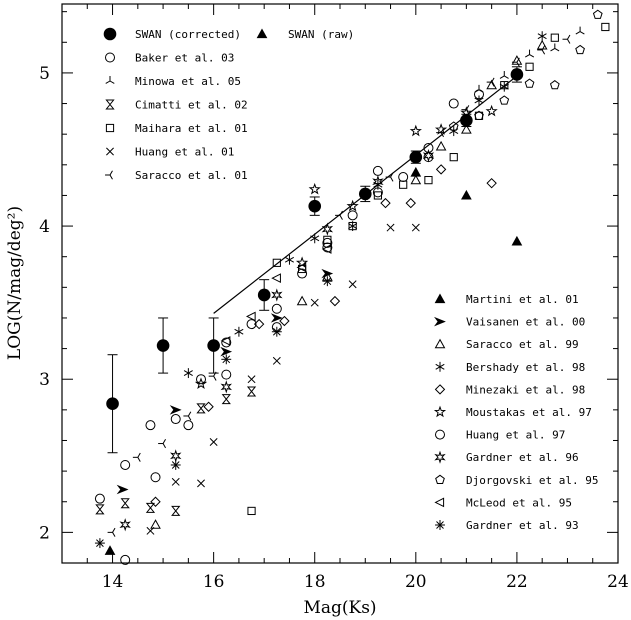 The height and width of the screenshot is (620, 631). Describe the element at coordinates (529, 412) in the screenshot. I see `legend-label: Moustakas et al. 97` at that location.